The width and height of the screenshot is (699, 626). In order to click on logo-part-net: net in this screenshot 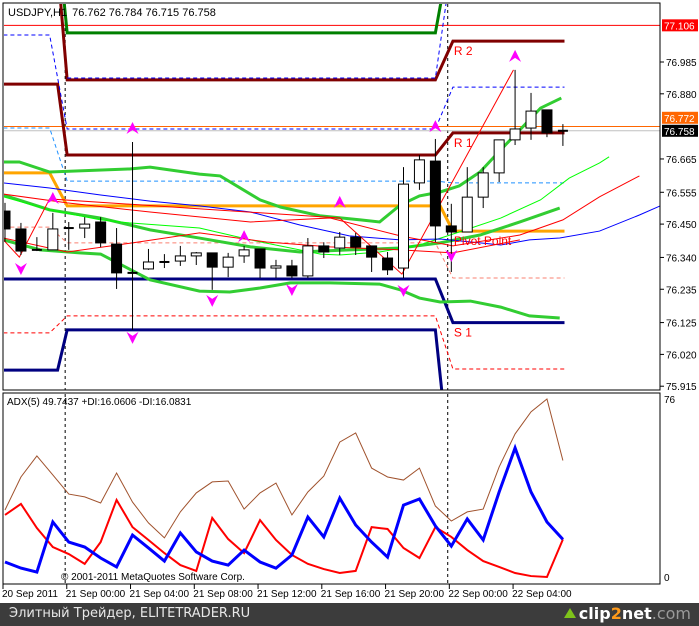, I will do `click(636, 613)`.